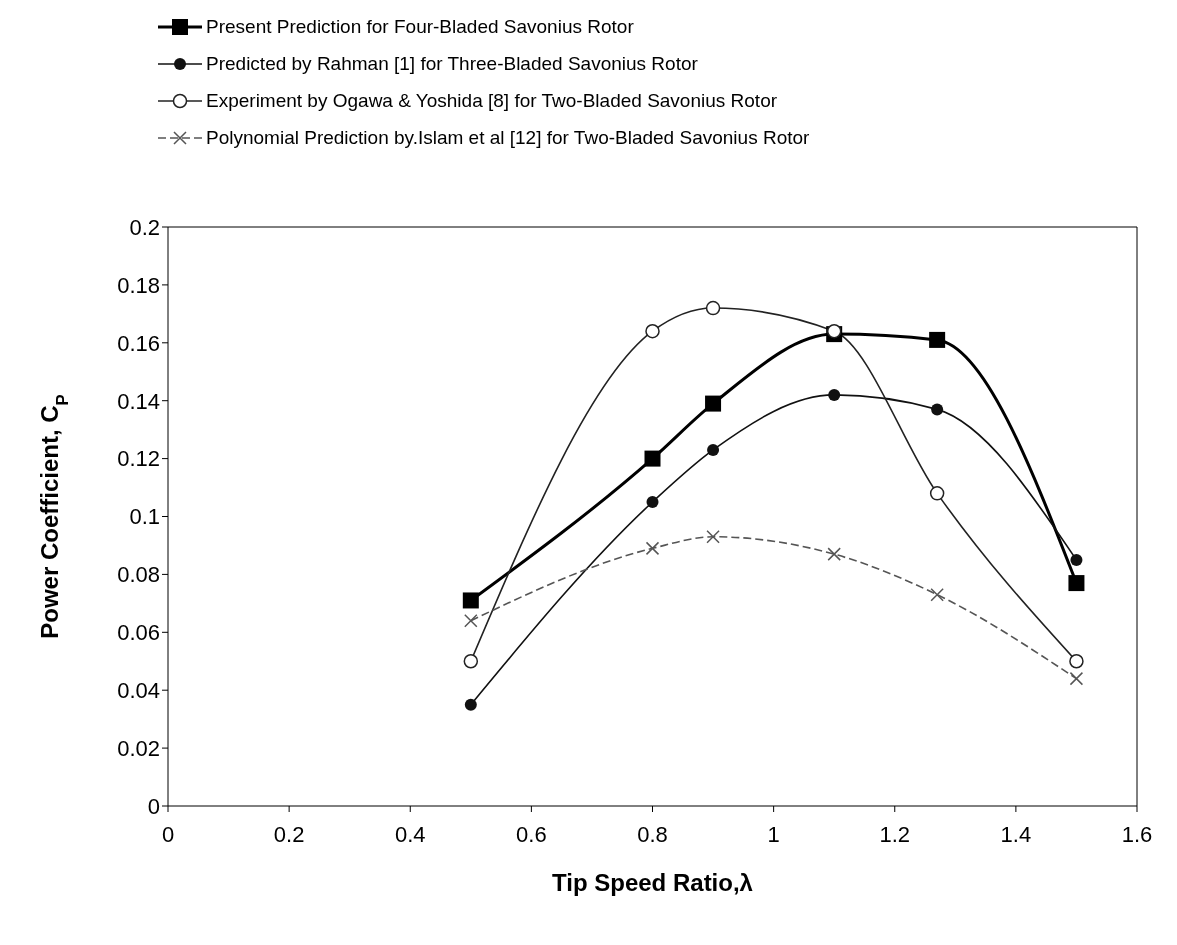 Image resolution: width=1177 pixels, height=945 pixels. Describe the element at coordinates (420, 26) in the screenshot. I see `legend-label: Present Prediction for Four-Bladed Savonius Rotor` at that location.